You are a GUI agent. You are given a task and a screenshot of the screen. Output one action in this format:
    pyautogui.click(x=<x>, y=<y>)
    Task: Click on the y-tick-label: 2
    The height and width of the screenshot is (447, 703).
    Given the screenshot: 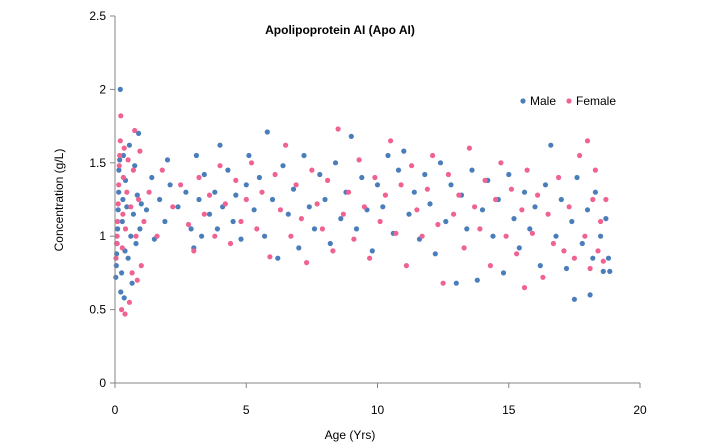 What is the action you would take?
    pyautogui.click(x=102, y=89)
    